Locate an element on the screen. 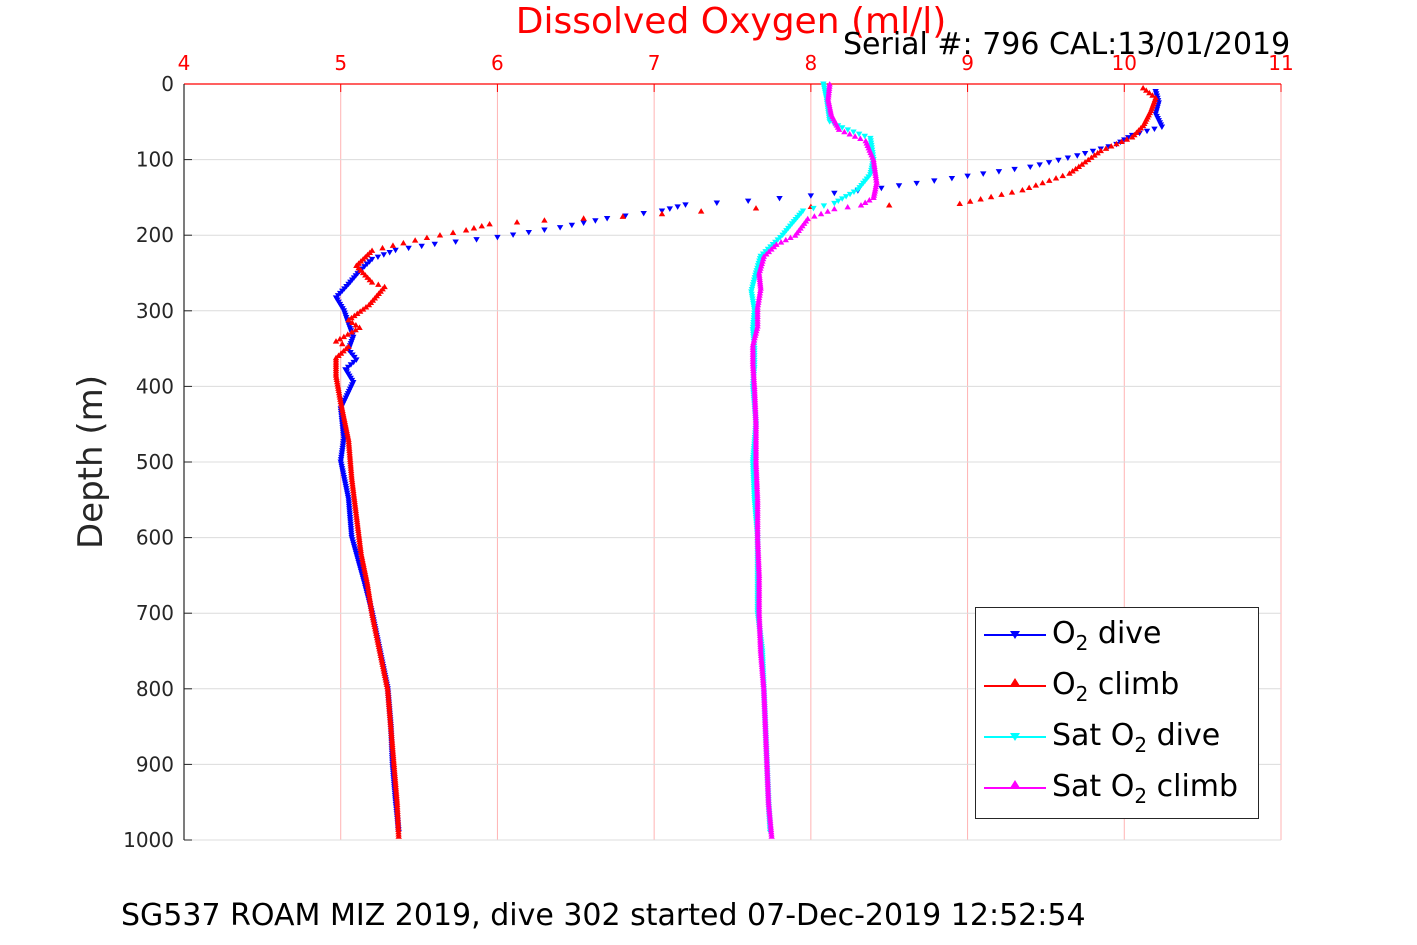  y-tick-label: 800 is located at coordinates (155, 689).